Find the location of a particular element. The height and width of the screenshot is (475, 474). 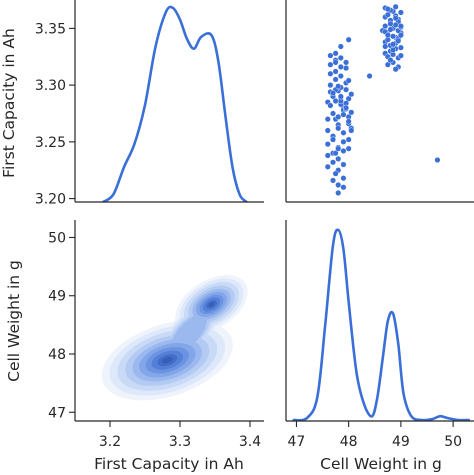

capacity-y-axis-title: First Capacity in Ah is located at coordinates (9, 103).